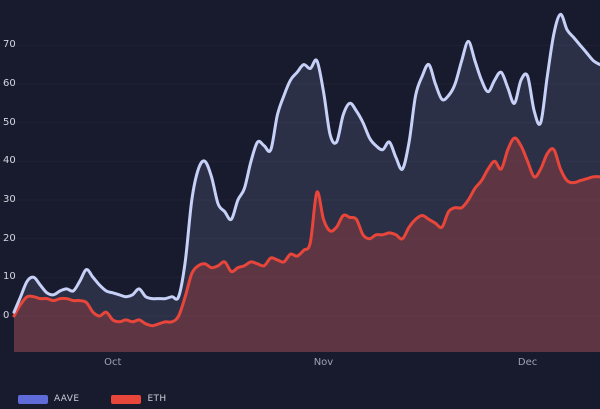 The width and height of the screenshot is (600, 409). Describe the element at coordinates (113, 362) in the screenshot. I see `x-axis-label: Oct` at that location.